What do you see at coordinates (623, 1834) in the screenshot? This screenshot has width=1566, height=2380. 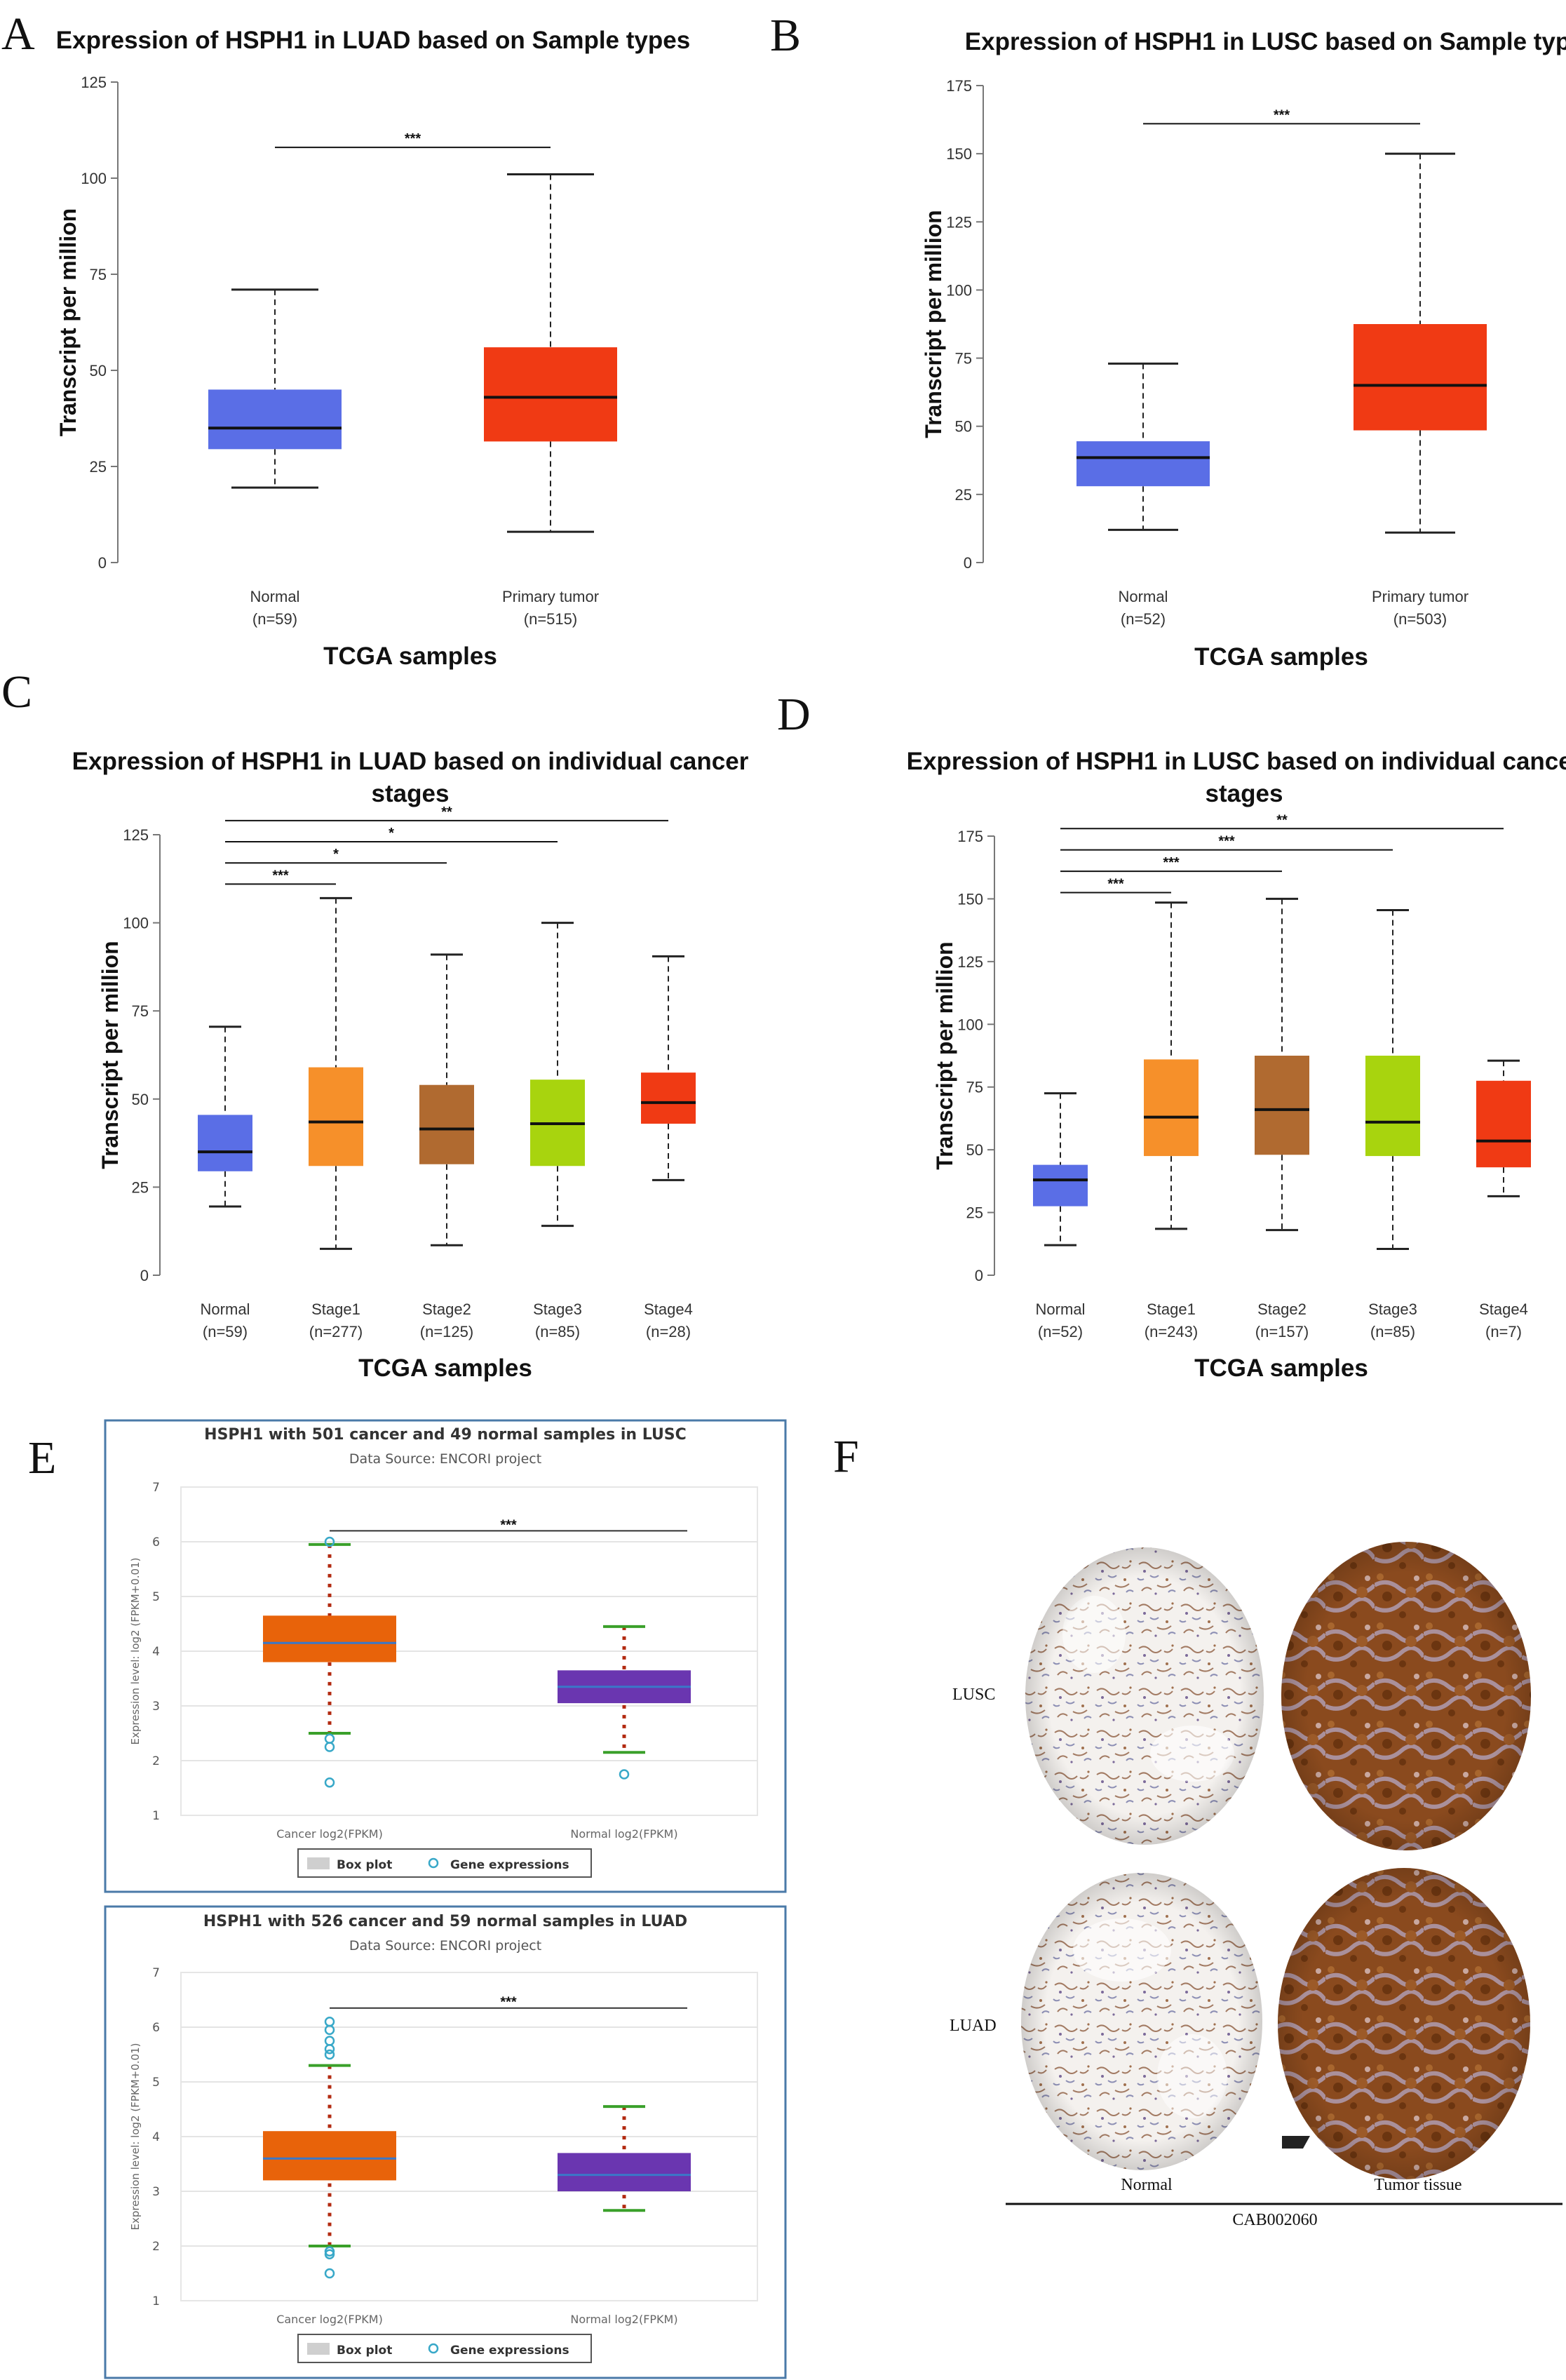 I see `x-category-label: Normal log2(FPKM)` at bounding box center [623, 1834].